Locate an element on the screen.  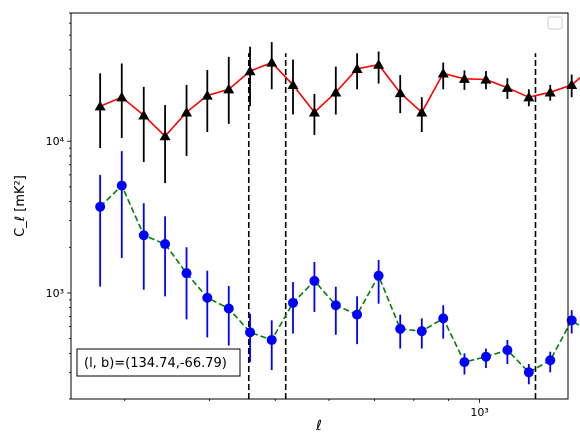
legend is located at coordinates (555, 23).